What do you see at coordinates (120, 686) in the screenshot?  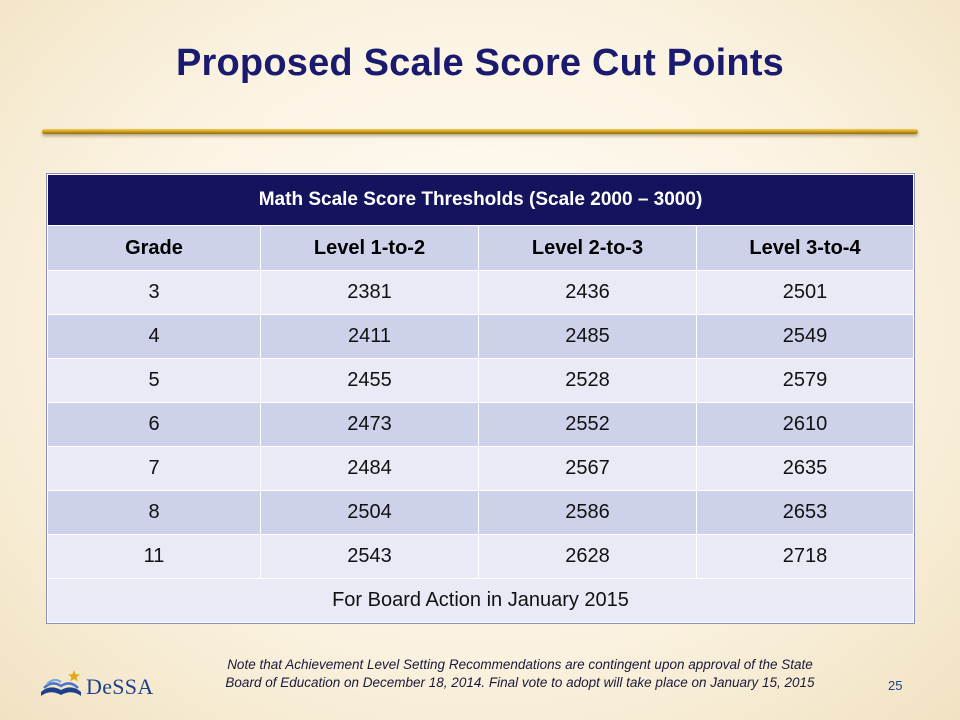 I see `logo-text: DeSSA` at bounding box center [120, 686].